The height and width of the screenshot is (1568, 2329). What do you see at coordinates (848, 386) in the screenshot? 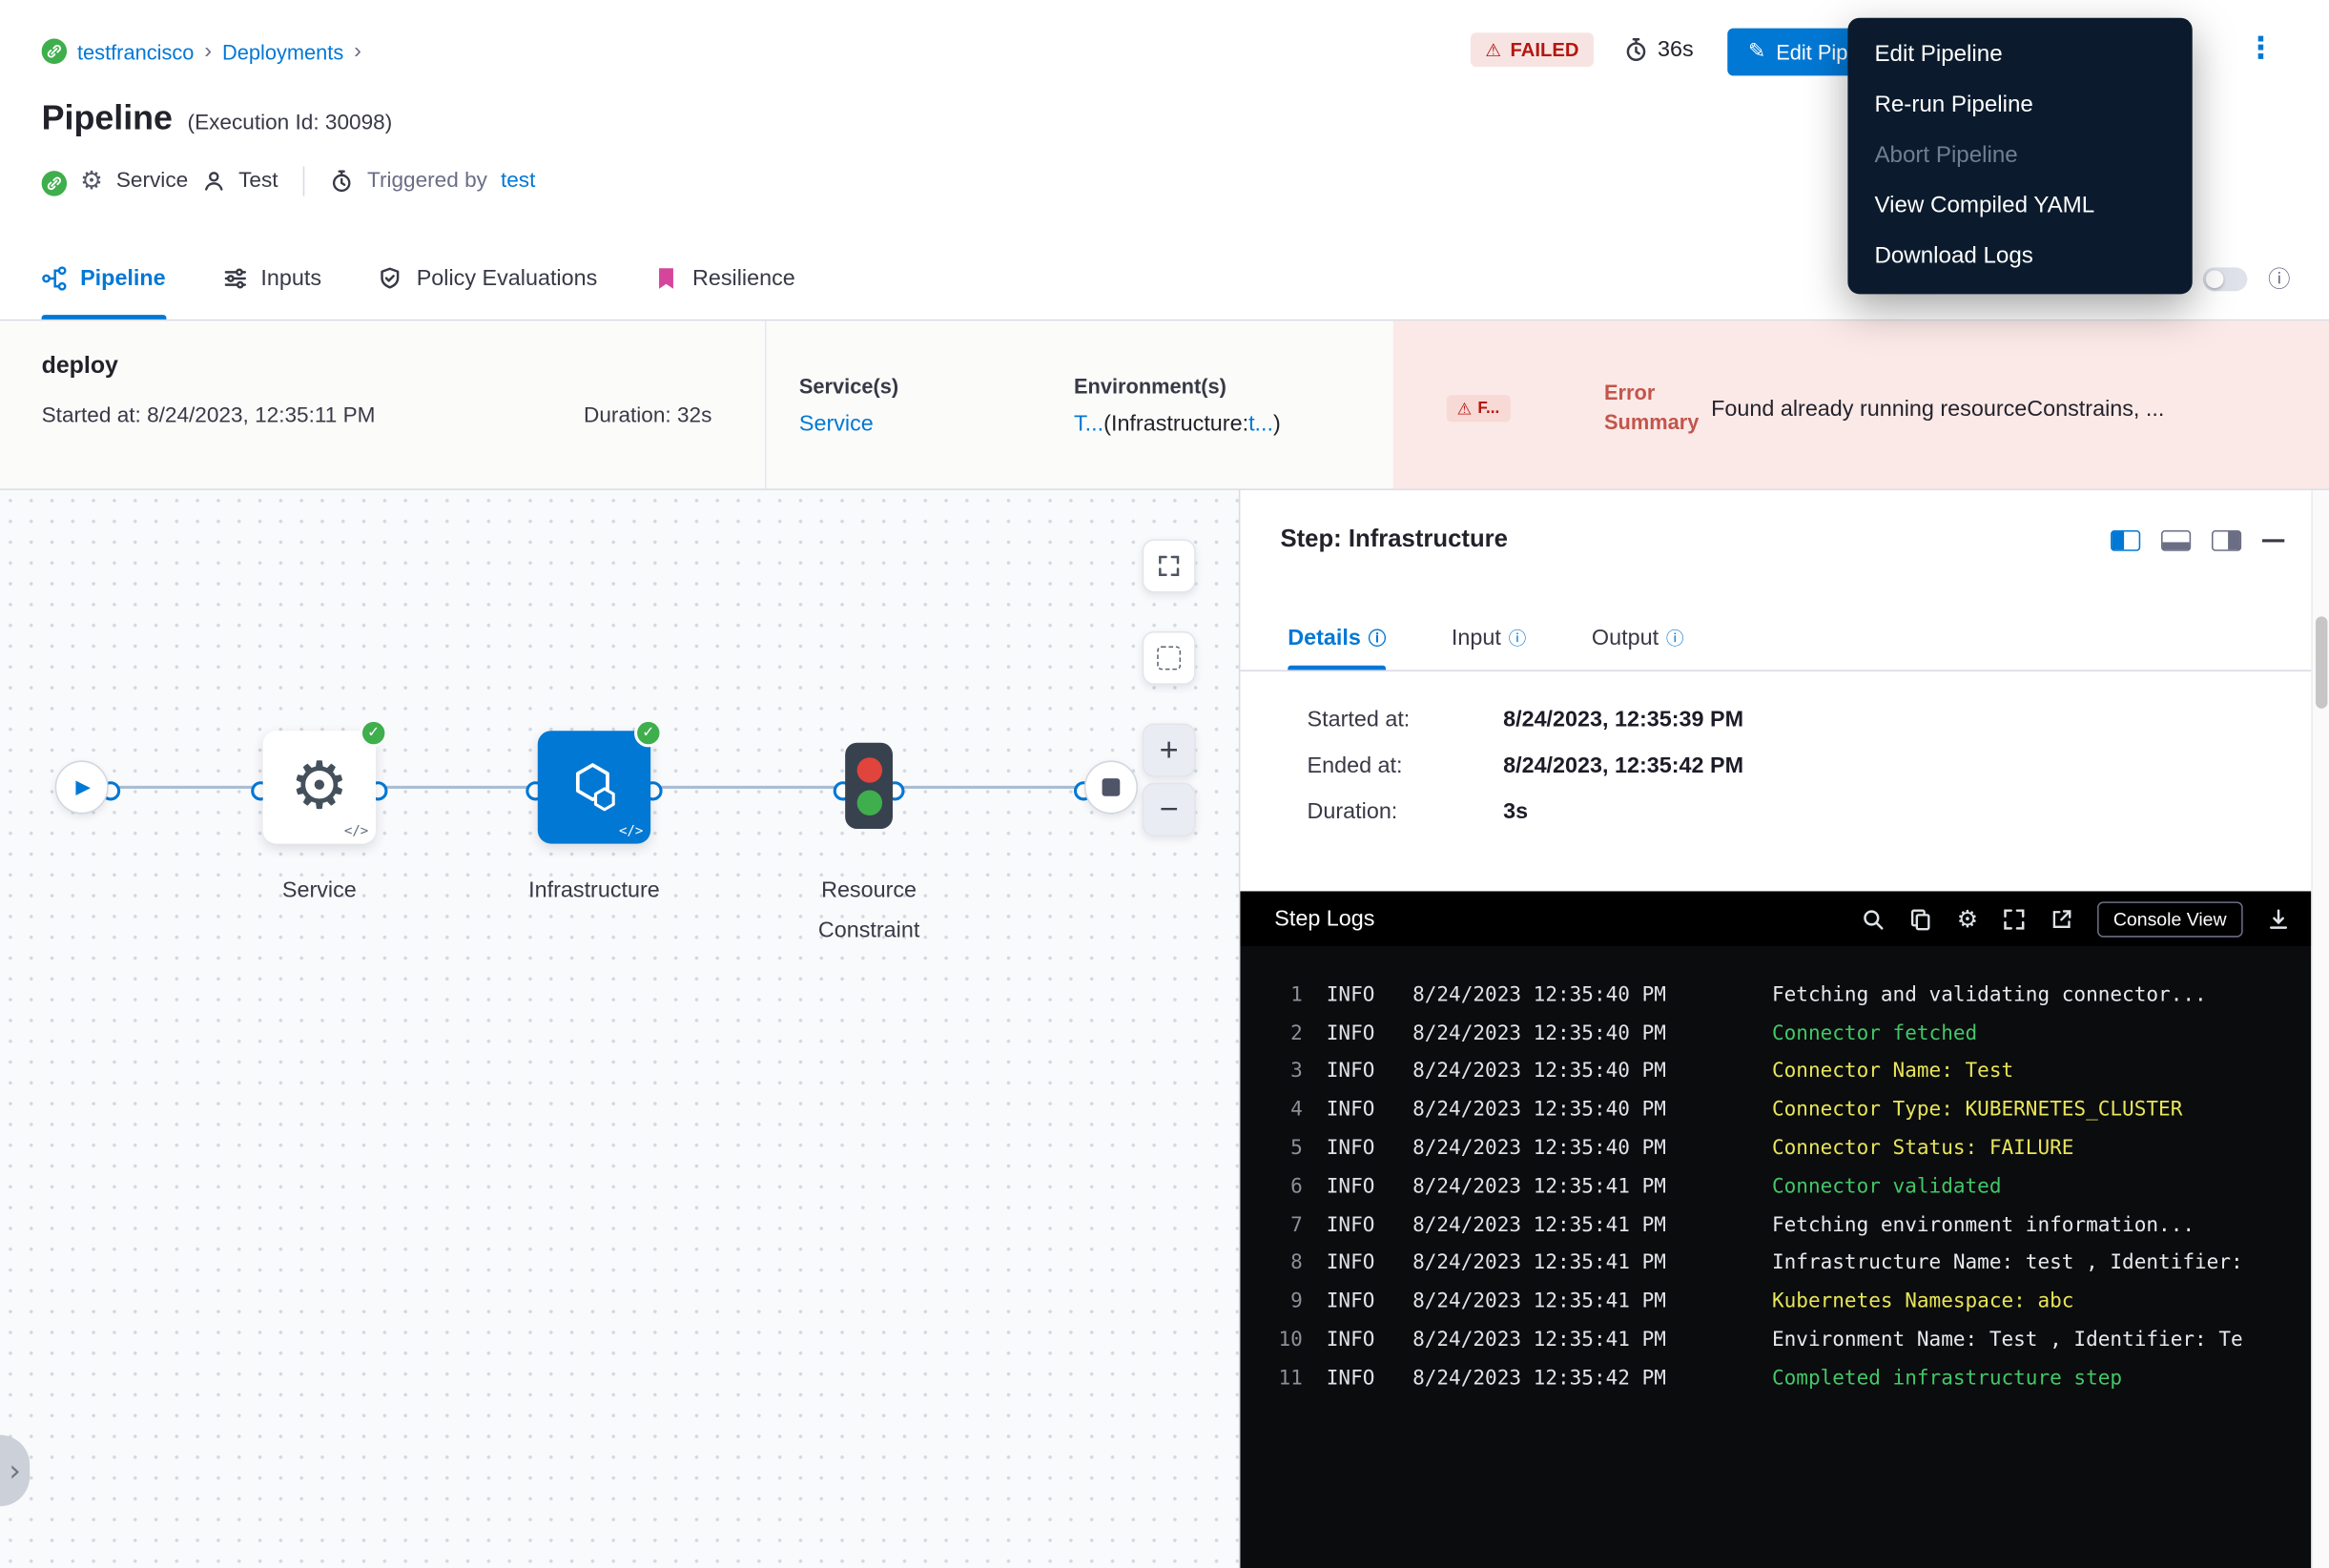
I see `services-label: Service(s)` at bounding box center [848, 386].